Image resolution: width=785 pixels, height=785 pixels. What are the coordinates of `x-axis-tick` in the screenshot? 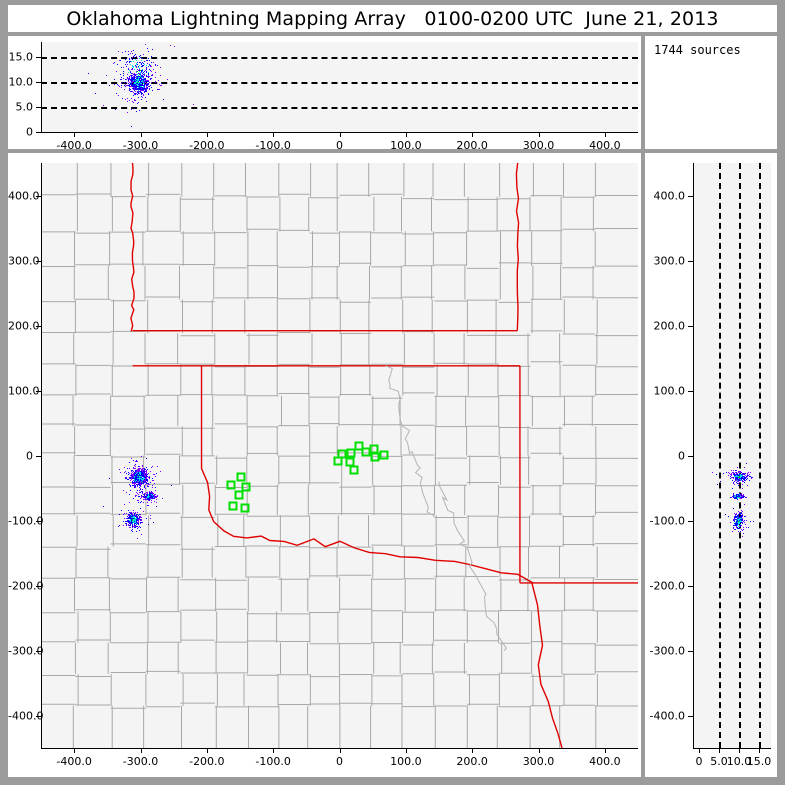 It's located at (473, 134).